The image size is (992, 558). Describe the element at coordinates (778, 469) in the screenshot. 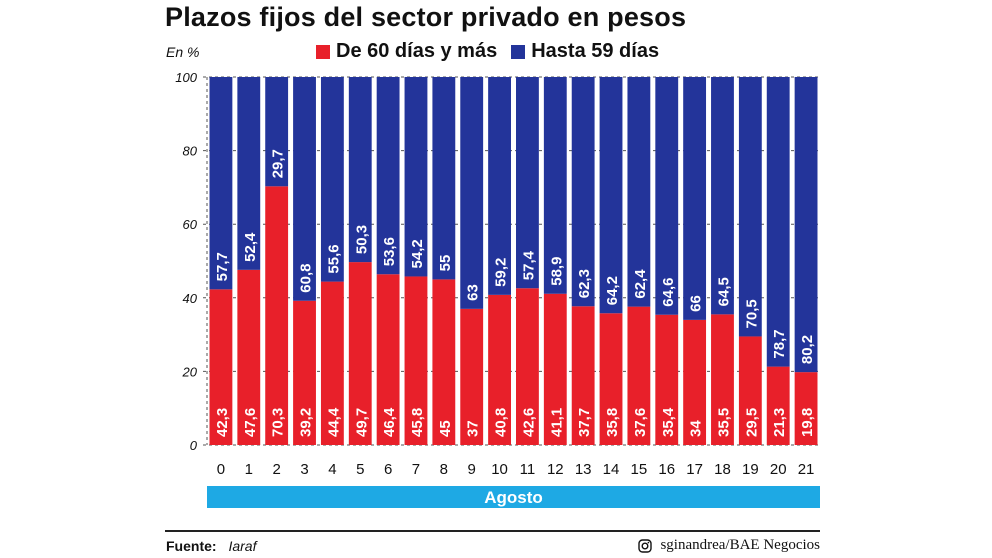

I see `x-tick-label: 20` at that location.